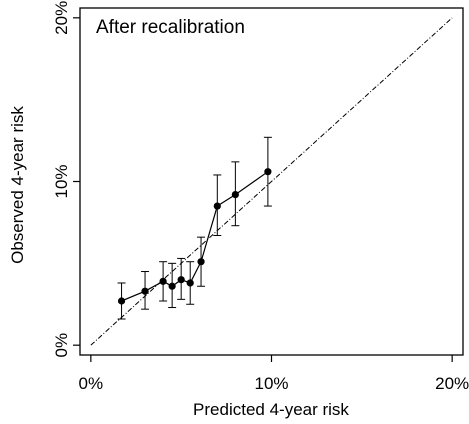  I want to click on y-tick-label: 0%, so click(61, 345).